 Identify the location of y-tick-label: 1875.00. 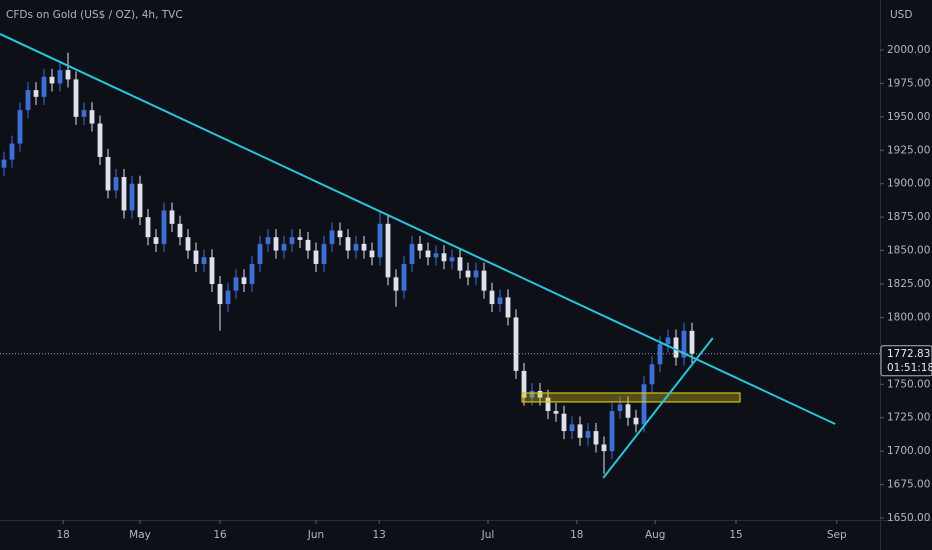
(908, 217).